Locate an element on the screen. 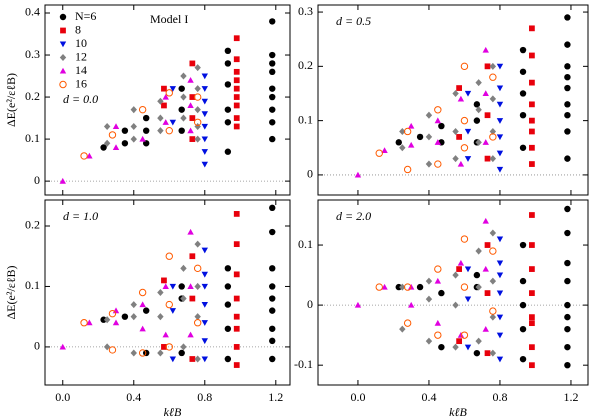 This screenshot has width=590, height=420. y-tick-label: 0.2 is located at coordinates (305, 65).